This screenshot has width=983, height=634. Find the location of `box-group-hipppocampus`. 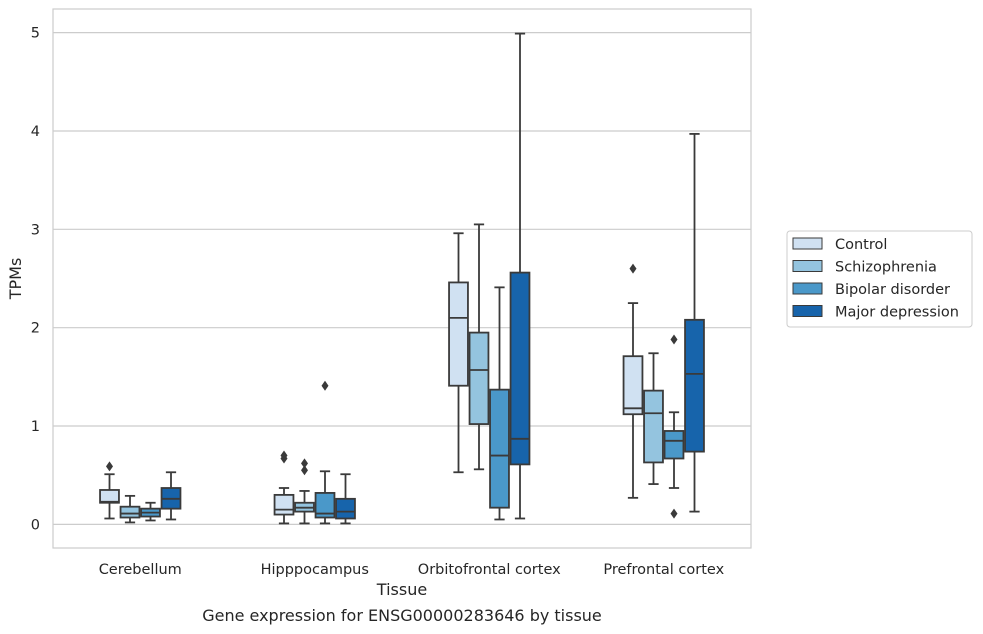

box-group-hipppocampus is located at coordinates (314, 452).